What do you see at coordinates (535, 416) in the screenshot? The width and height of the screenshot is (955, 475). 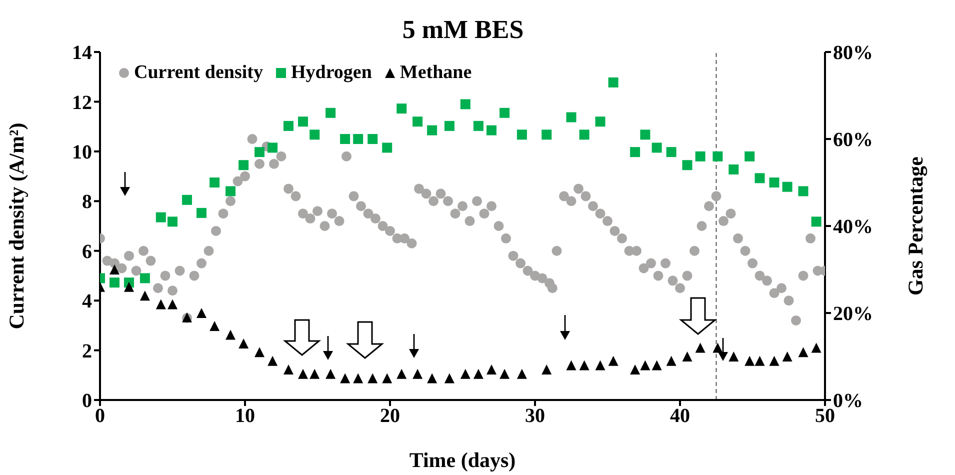 I see `x-tick-label: 30` at bounding box center [535, 416].